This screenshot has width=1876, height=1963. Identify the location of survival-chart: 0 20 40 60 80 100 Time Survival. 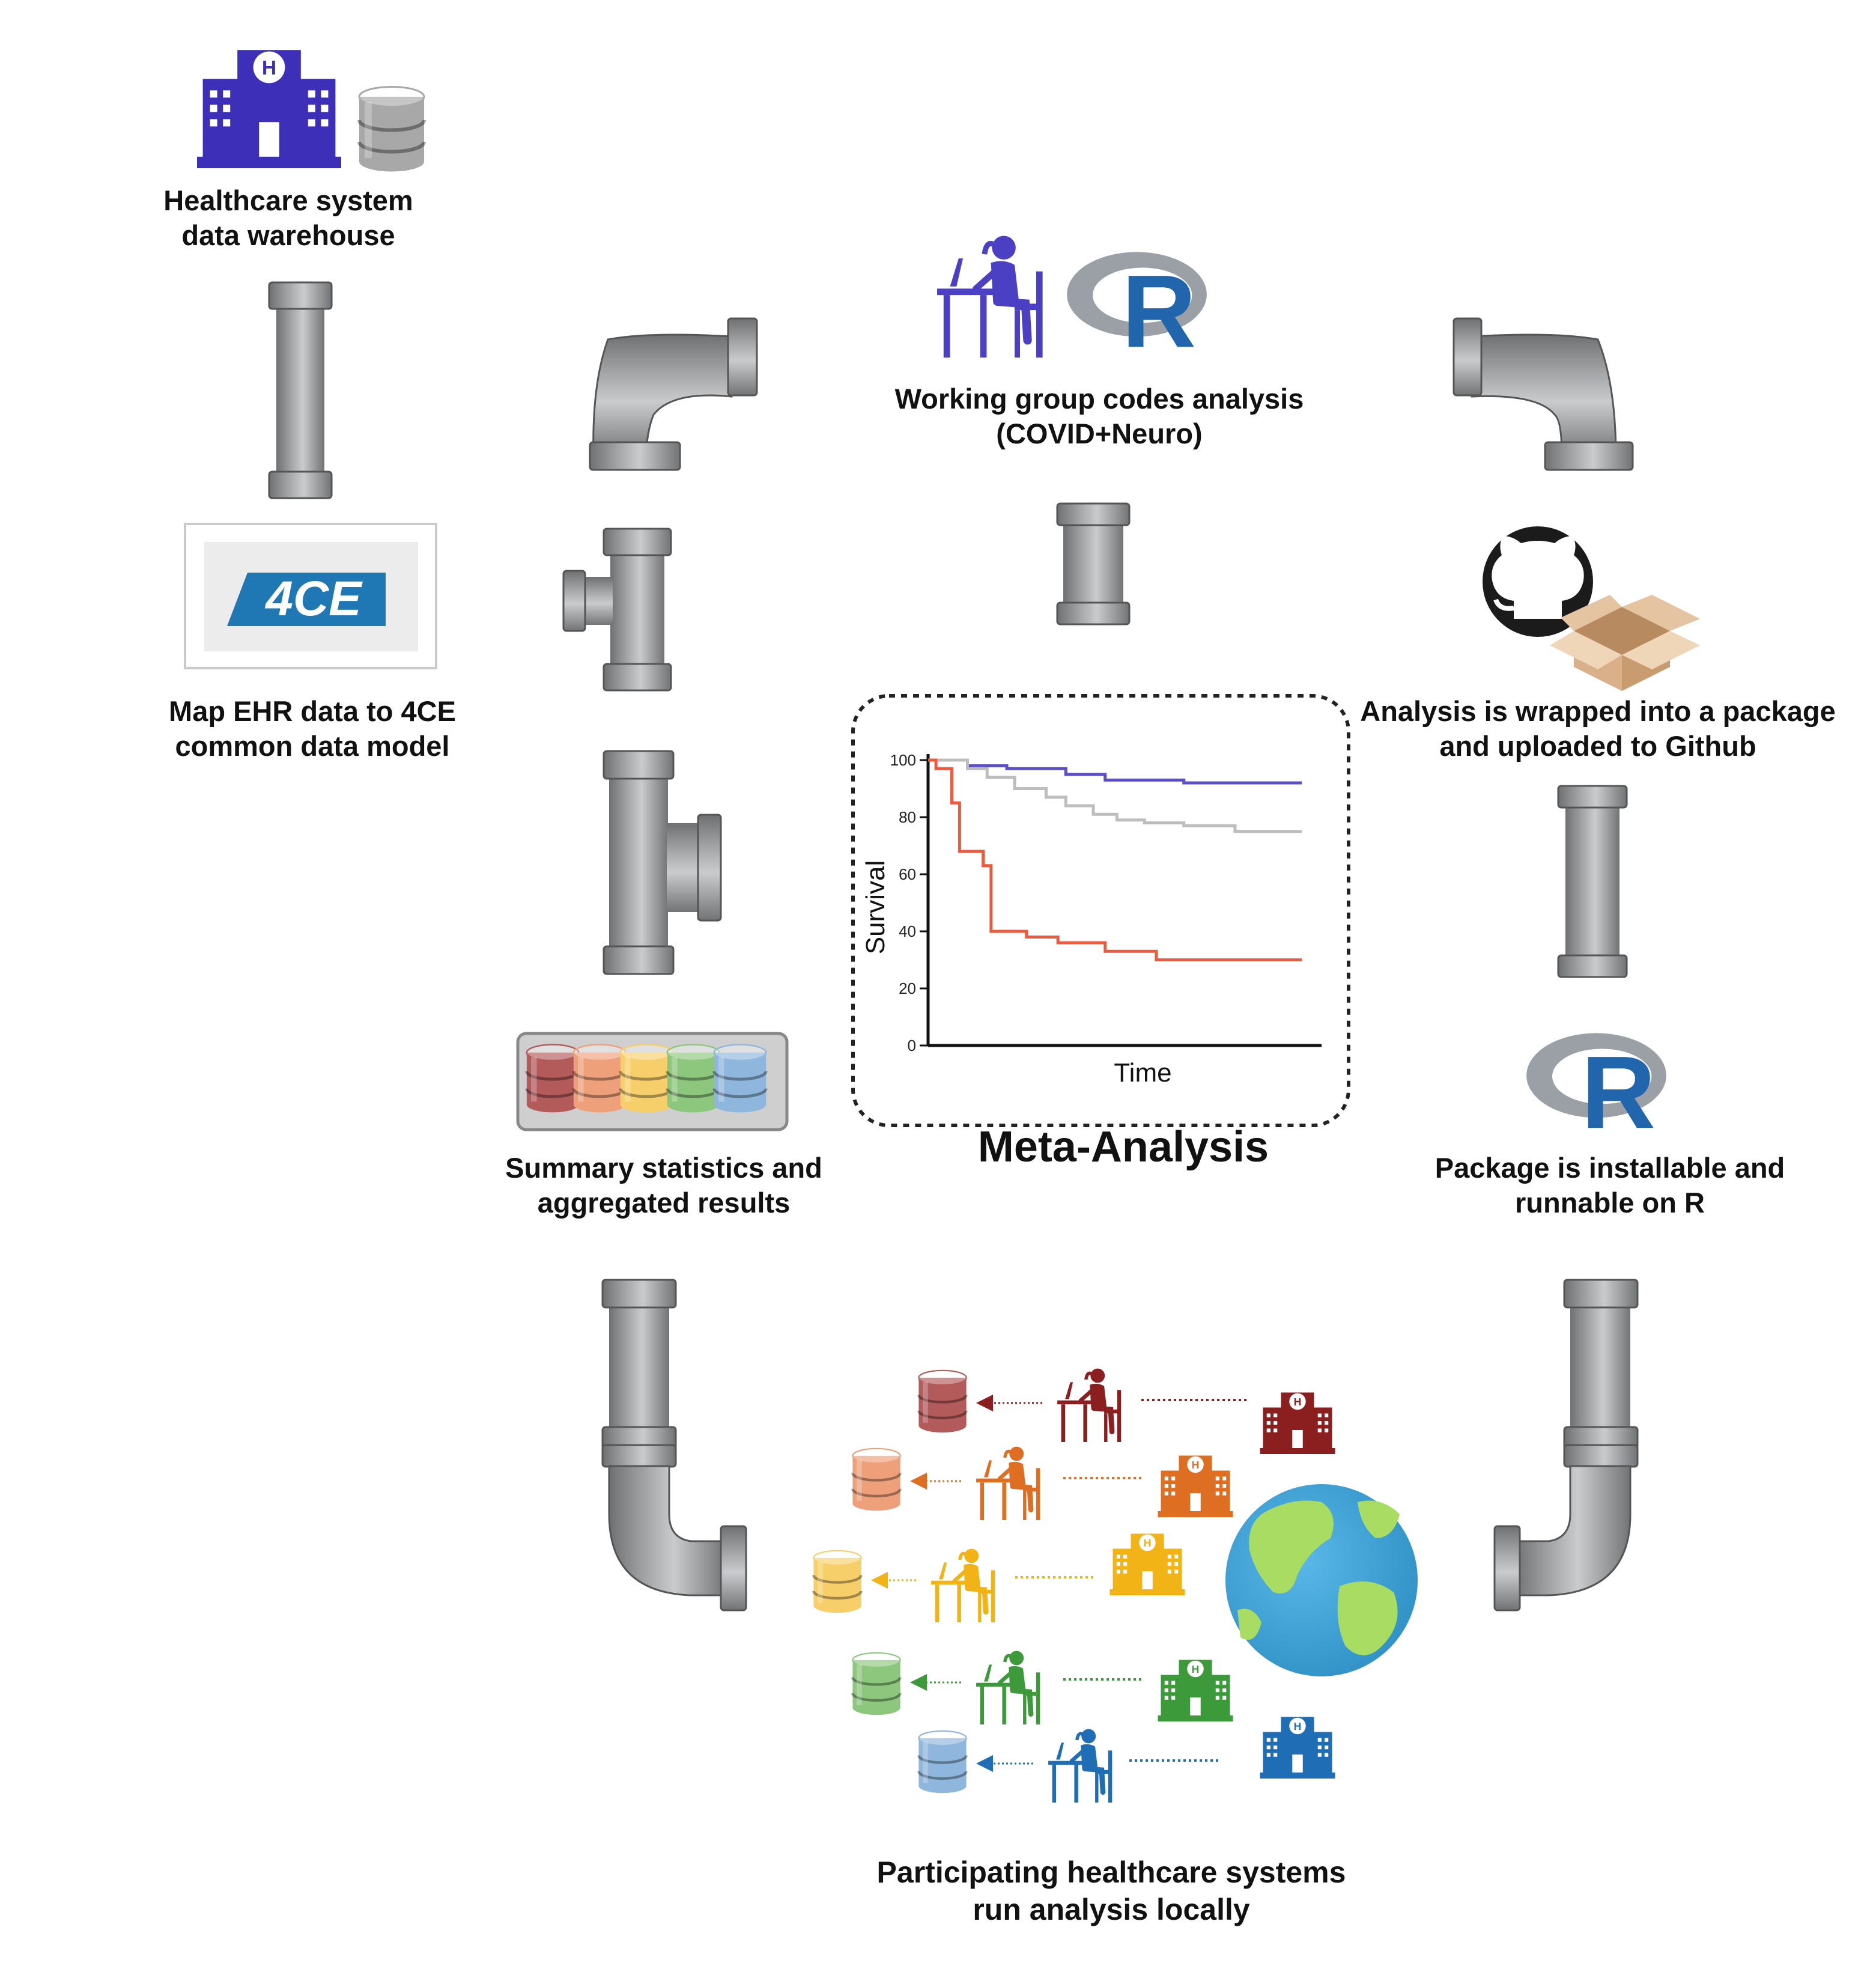
(1091, 919).